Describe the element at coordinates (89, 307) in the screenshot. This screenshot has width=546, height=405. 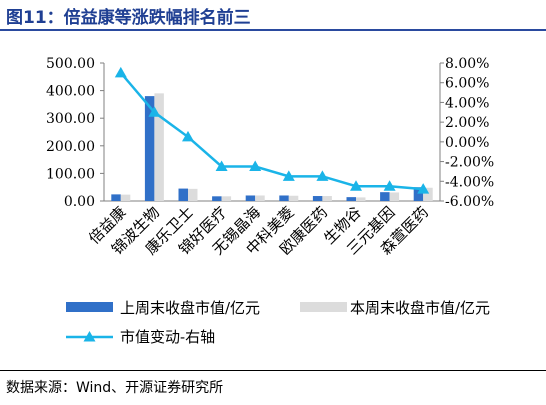
I see `legend-swatch-last-week` at that location.